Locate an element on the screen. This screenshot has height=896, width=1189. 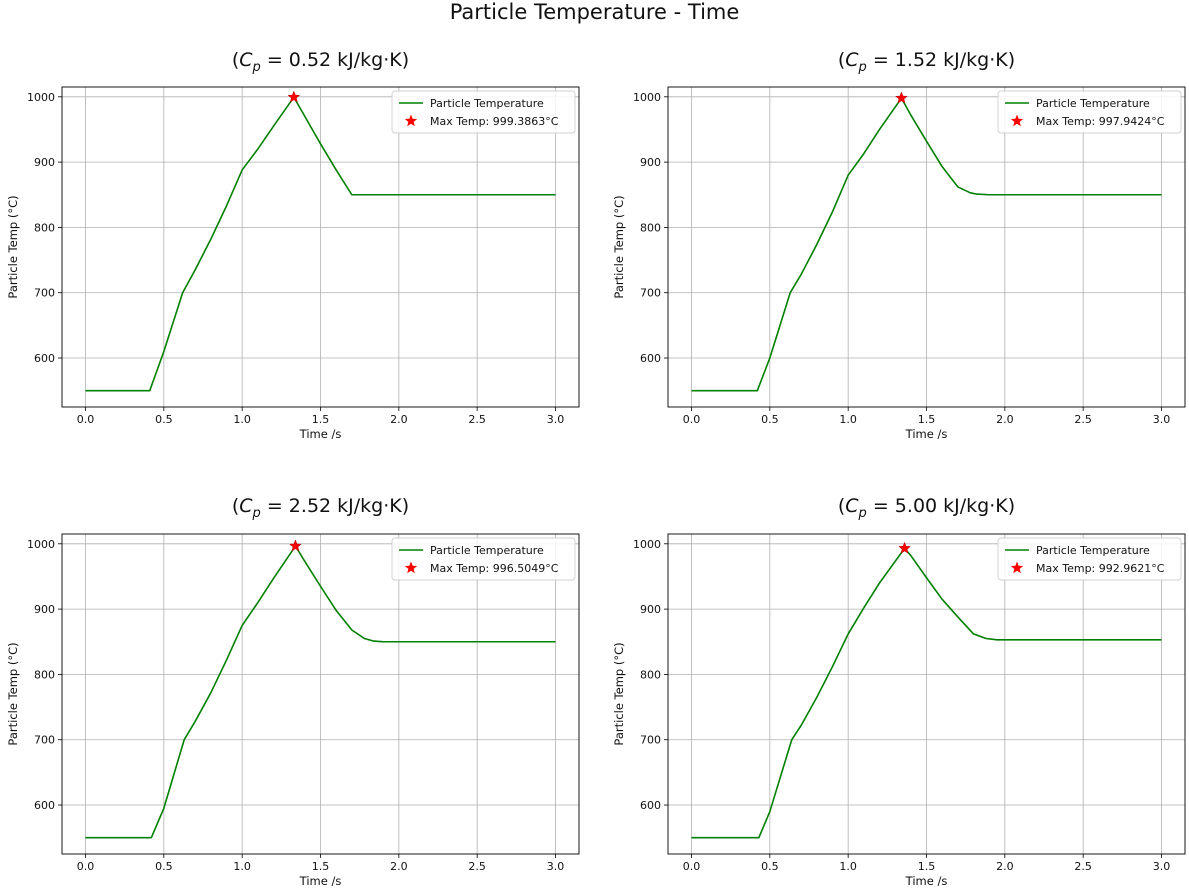
temperature-line is located at coordinates (320, 244).